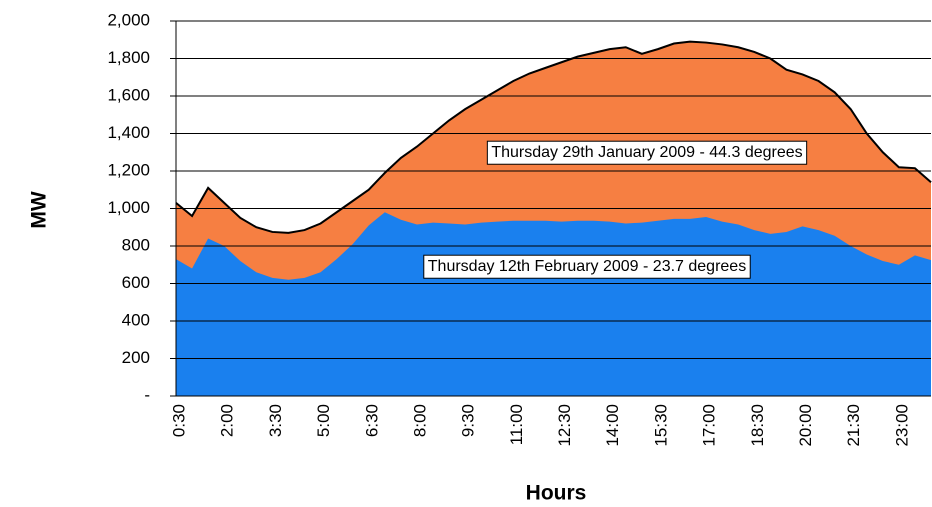 The height and width of the screenshot is (507, 932). Describe the element at coordinates (468, 420) in the screenshot. I see `x-tick-label: 9:30` at that location.